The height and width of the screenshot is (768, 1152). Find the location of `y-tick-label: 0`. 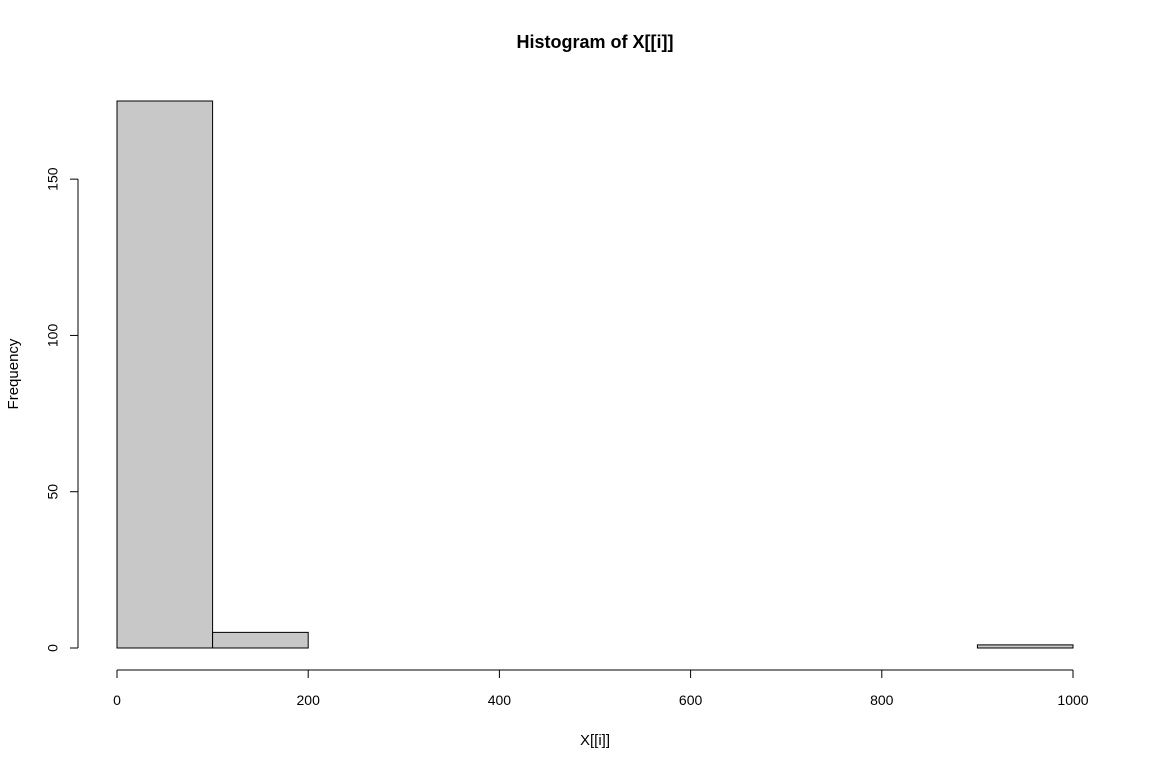

y-tick-label: 0 is located at coordinates (53, 648).